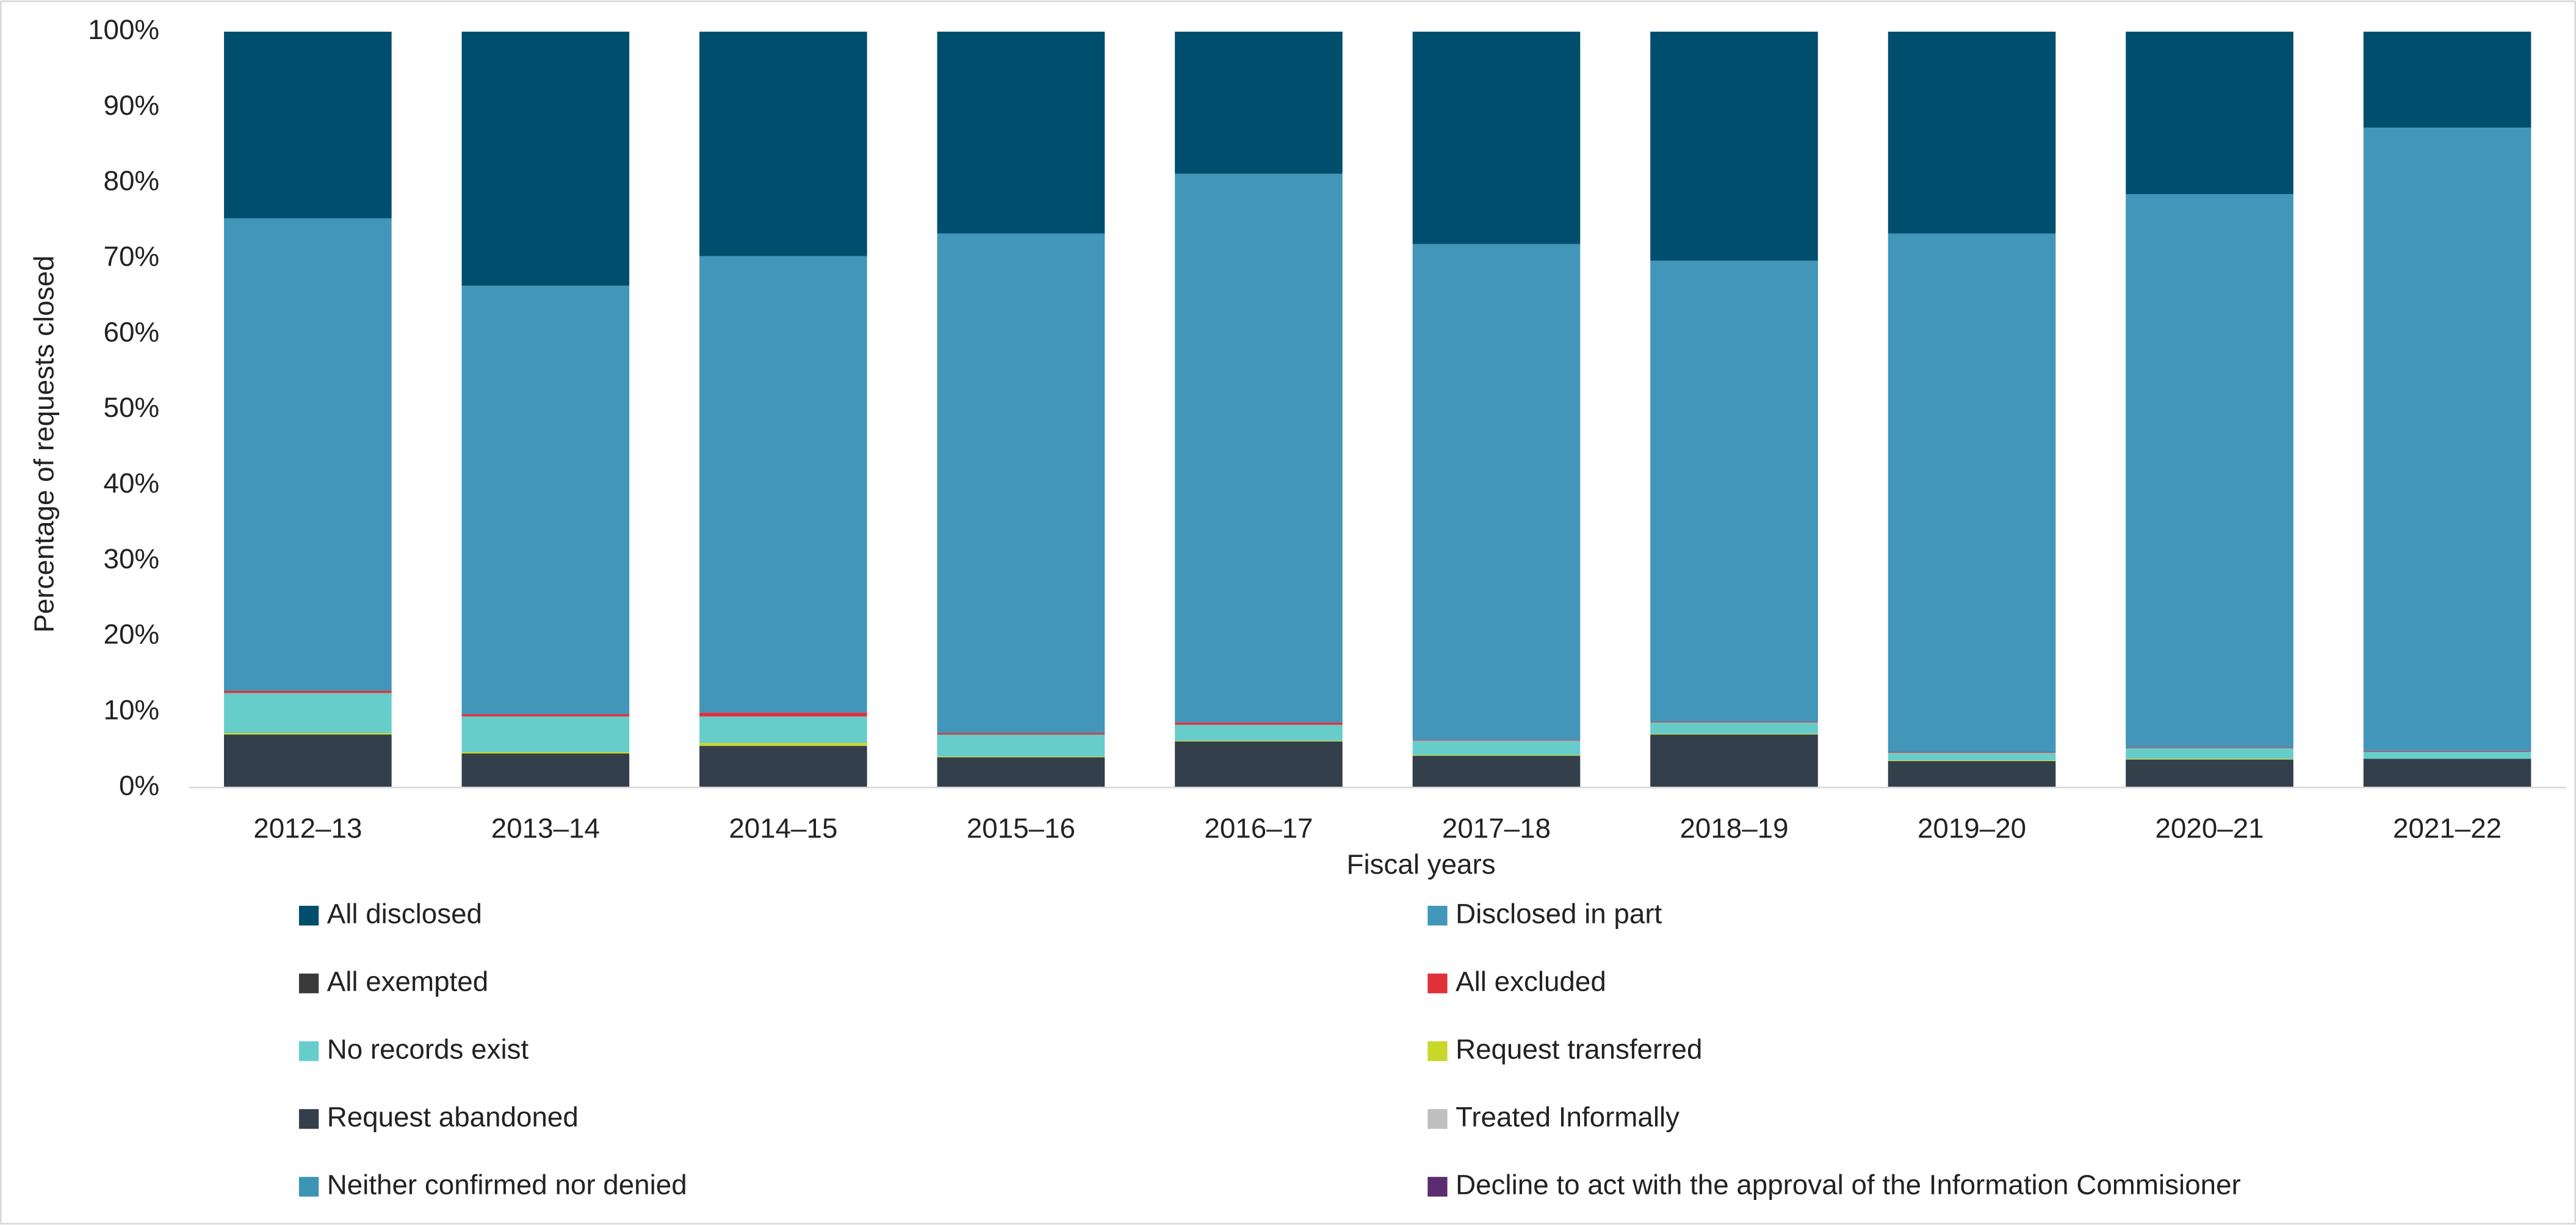 The height and width of the screenshot is (1225, 2576). What do you see at coordinates (2210, 828) in the screenshot?
I see `x-tick-label: 2020–21` at bounding box center [2210, 828].